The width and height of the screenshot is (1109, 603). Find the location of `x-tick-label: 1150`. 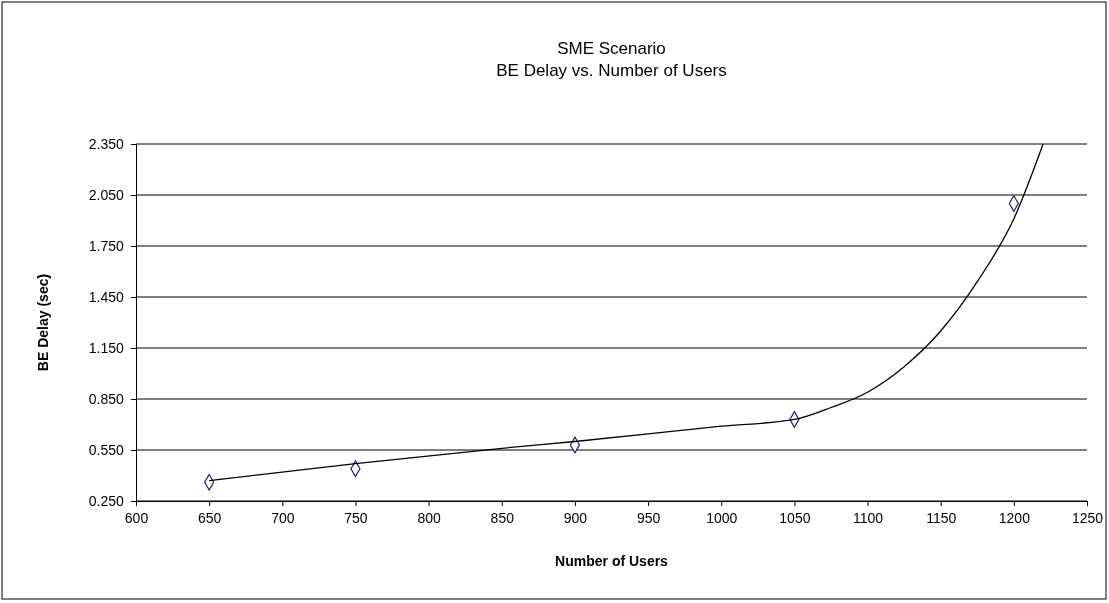

x-tick-label: 1150 is located at coordinates (941, 518).